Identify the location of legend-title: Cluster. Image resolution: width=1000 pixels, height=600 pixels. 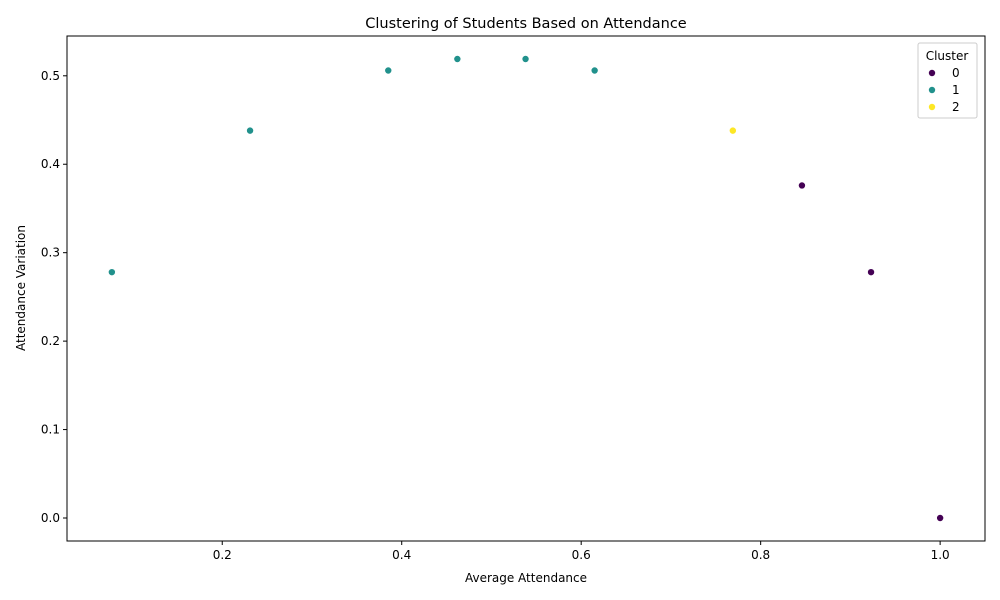
(947, 56).